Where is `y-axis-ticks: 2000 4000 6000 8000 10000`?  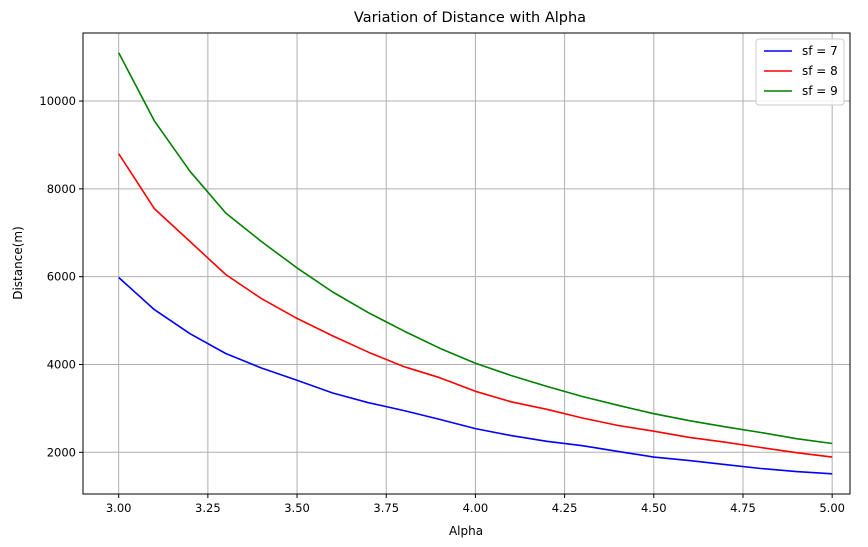
y-axis-ticks: 2000 4000 6000 8000 10000 is located at coordinates (61, 276).